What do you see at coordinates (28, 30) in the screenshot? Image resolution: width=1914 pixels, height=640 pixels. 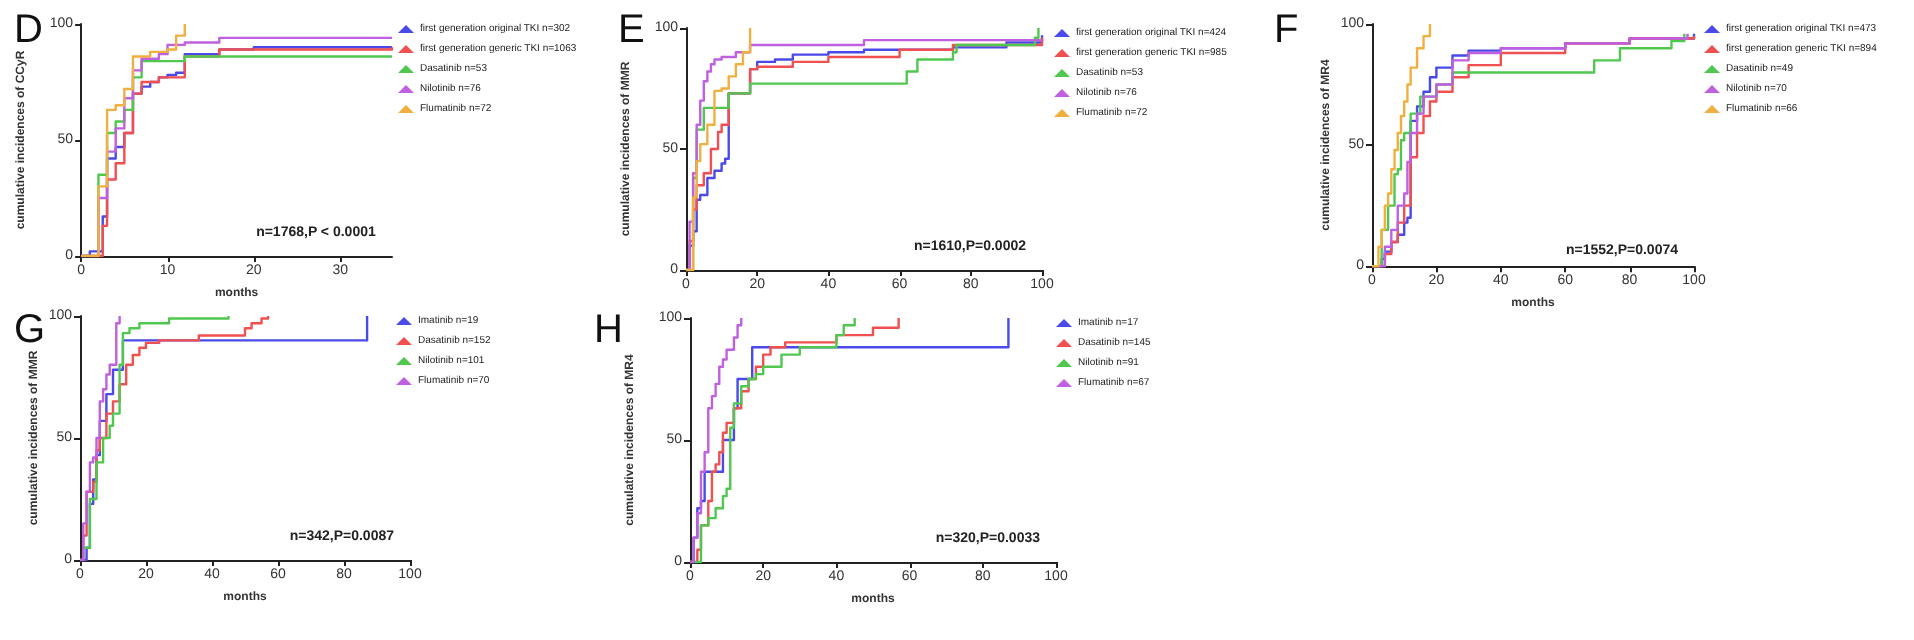 I see `chart-title: D` at bounding box center [28, 30].